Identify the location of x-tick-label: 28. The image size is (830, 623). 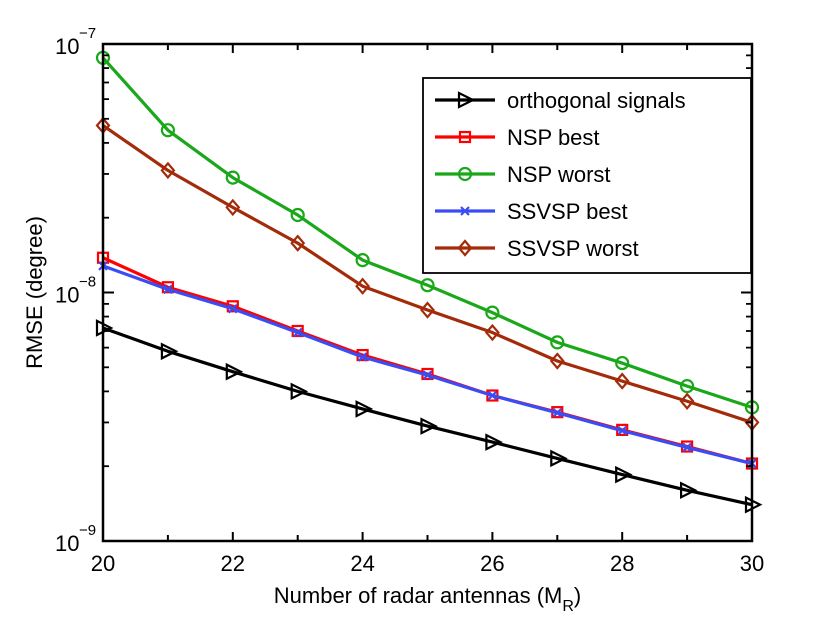
(622, 563).